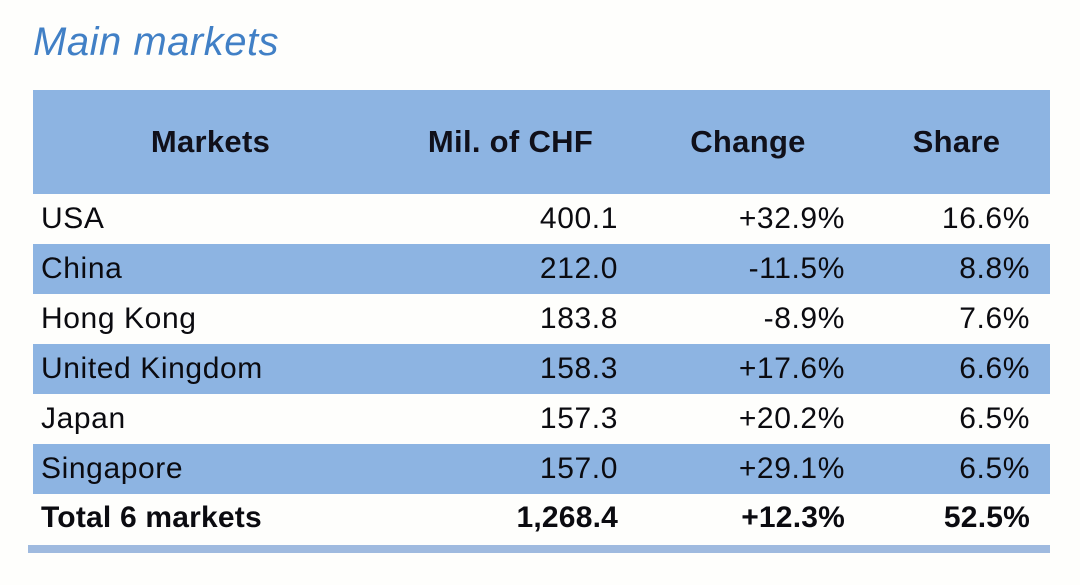 Image resolution: width=1080 pixels, height=585 pixels. I want to click on cell-value: 157.3, so click(578, 418).